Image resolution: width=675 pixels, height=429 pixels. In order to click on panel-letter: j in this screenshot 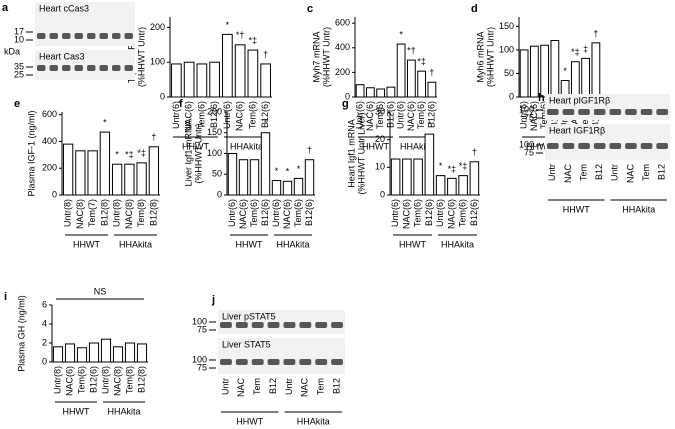, I will do `click(213, 300)`.